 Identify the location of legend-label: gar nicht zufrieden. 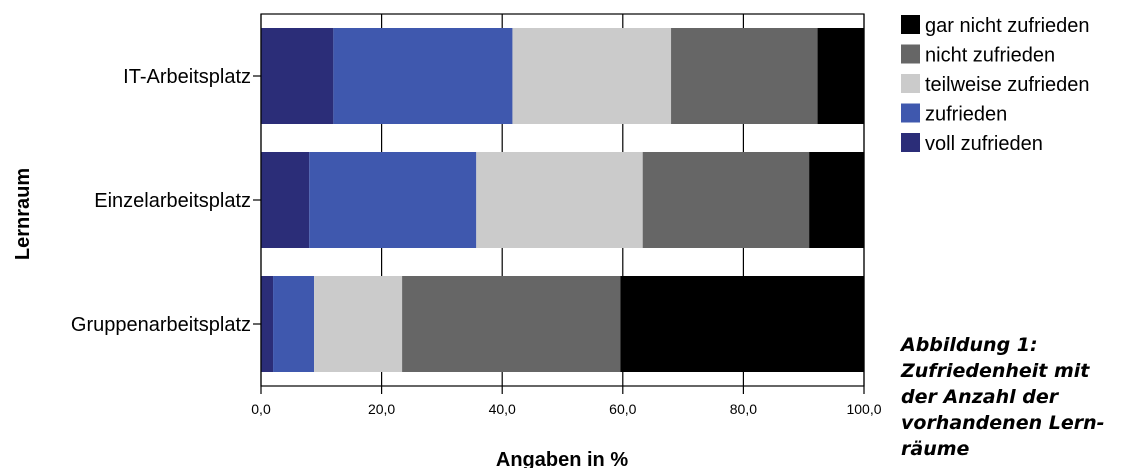
(1007, 26).